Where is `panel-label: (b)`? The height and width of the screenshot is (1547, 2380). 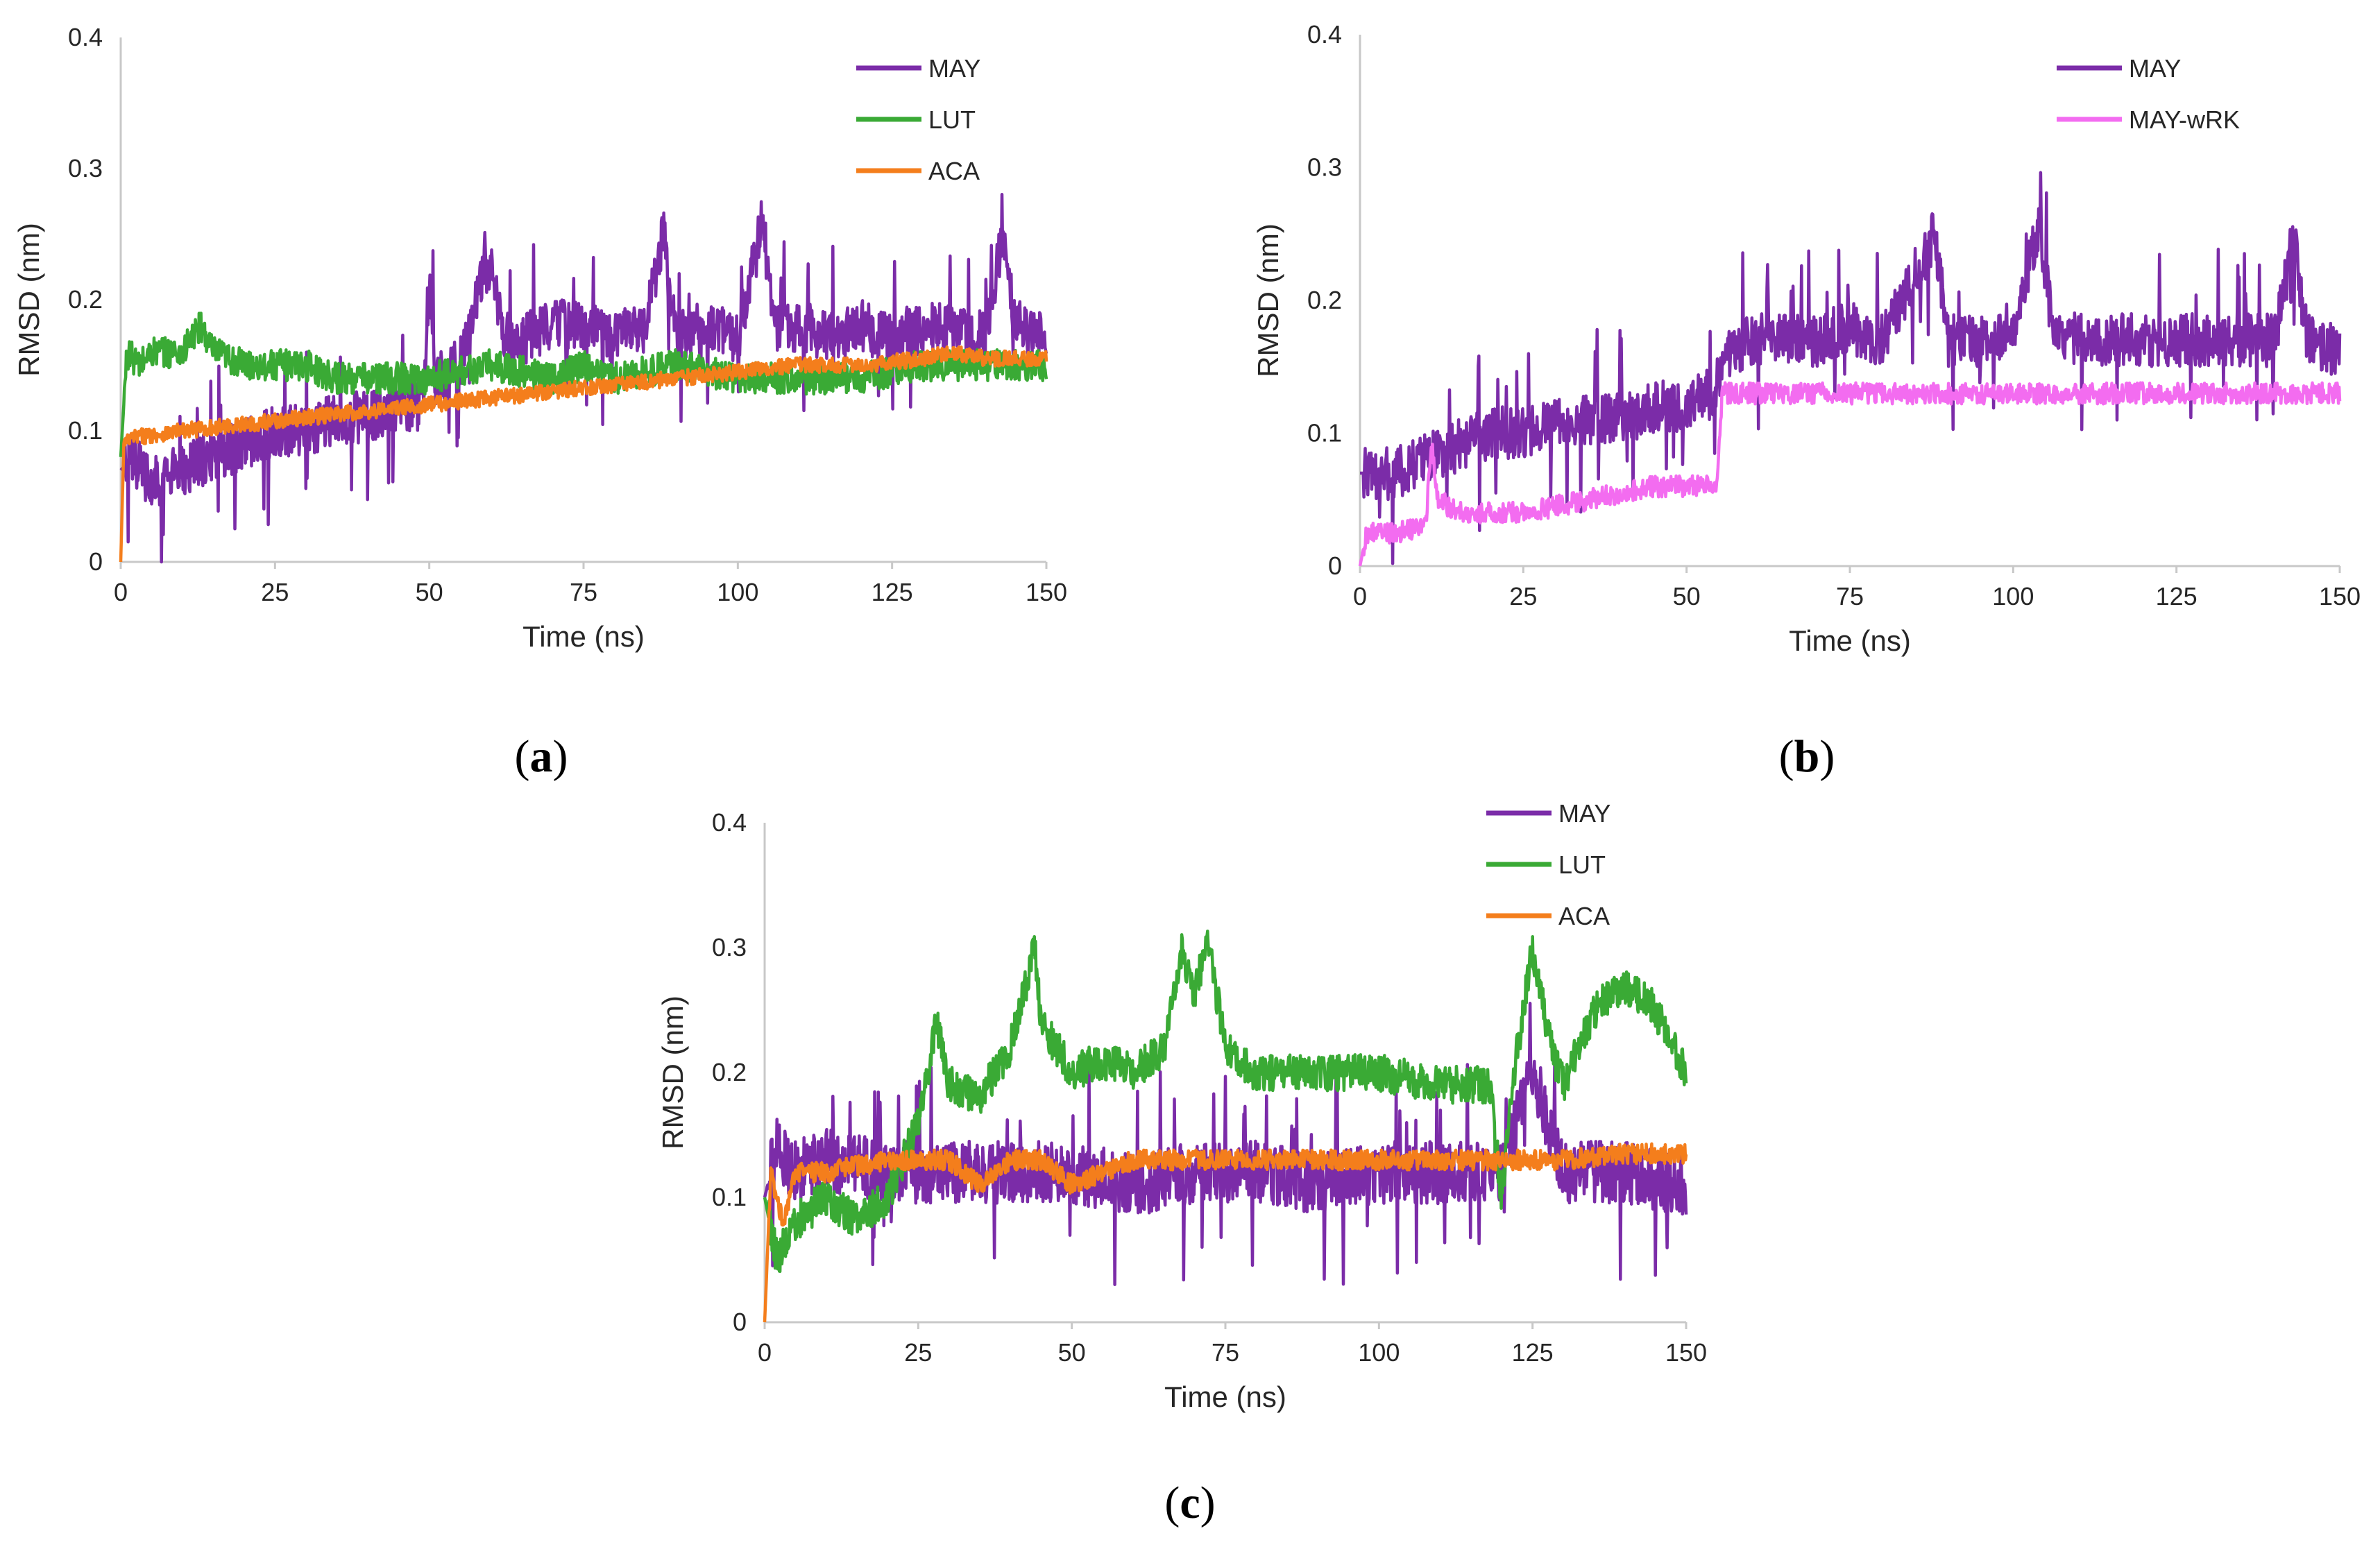
panel-label: (b) is located at coordinates (1807, 756).